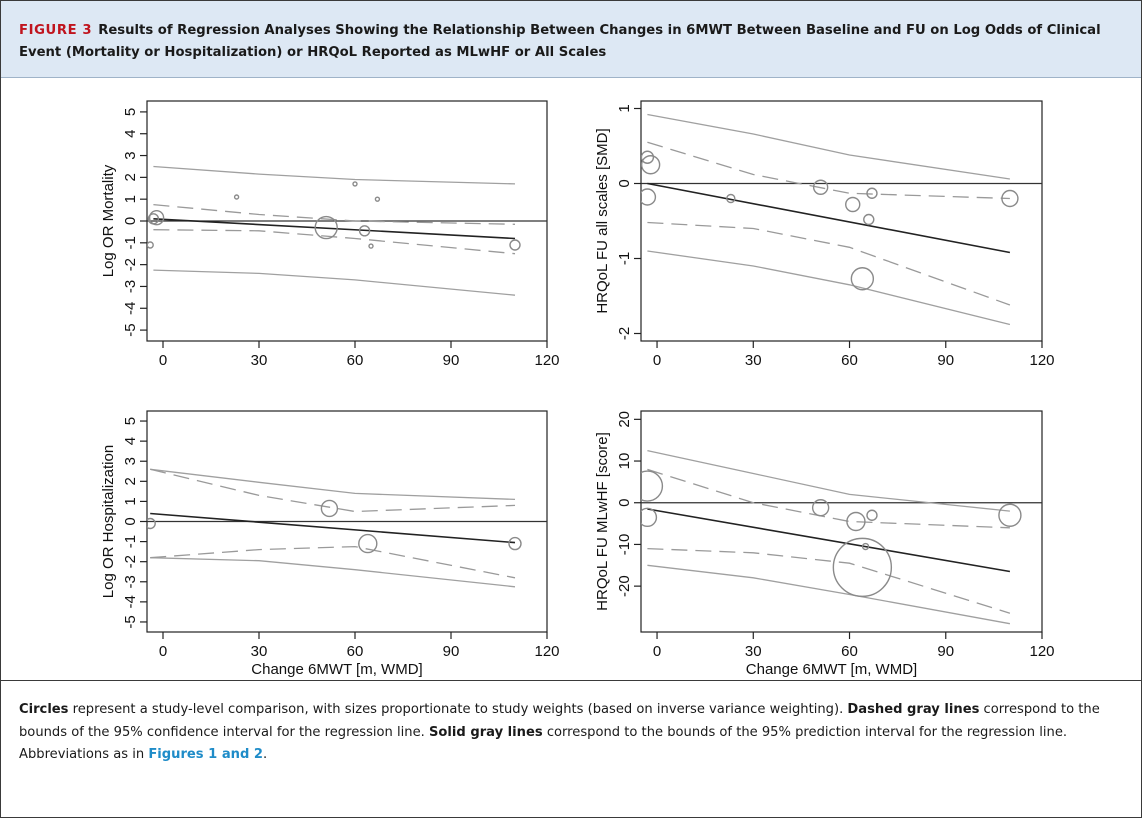  I want to click on y-axis-title: Log OR Hospitalization, so click(108, 521).